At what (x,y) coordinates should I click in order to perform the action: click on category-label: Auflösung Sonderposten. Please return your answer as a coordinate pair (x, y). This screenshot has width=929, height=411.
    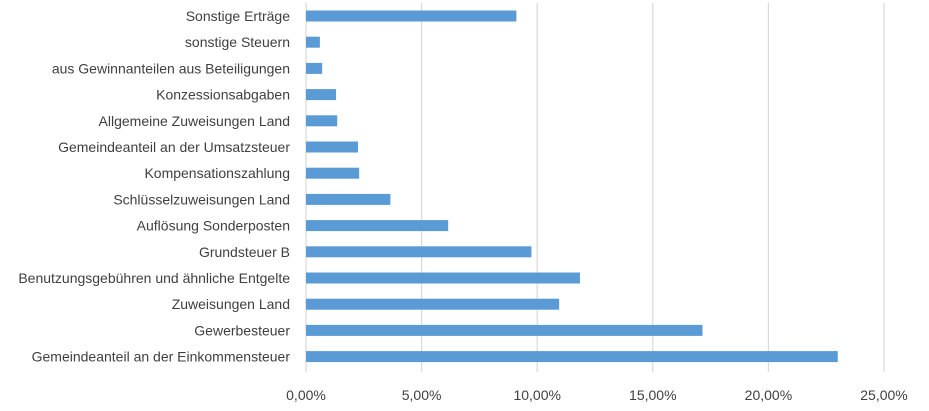
    Looking at the image, I should click on (213, 226).